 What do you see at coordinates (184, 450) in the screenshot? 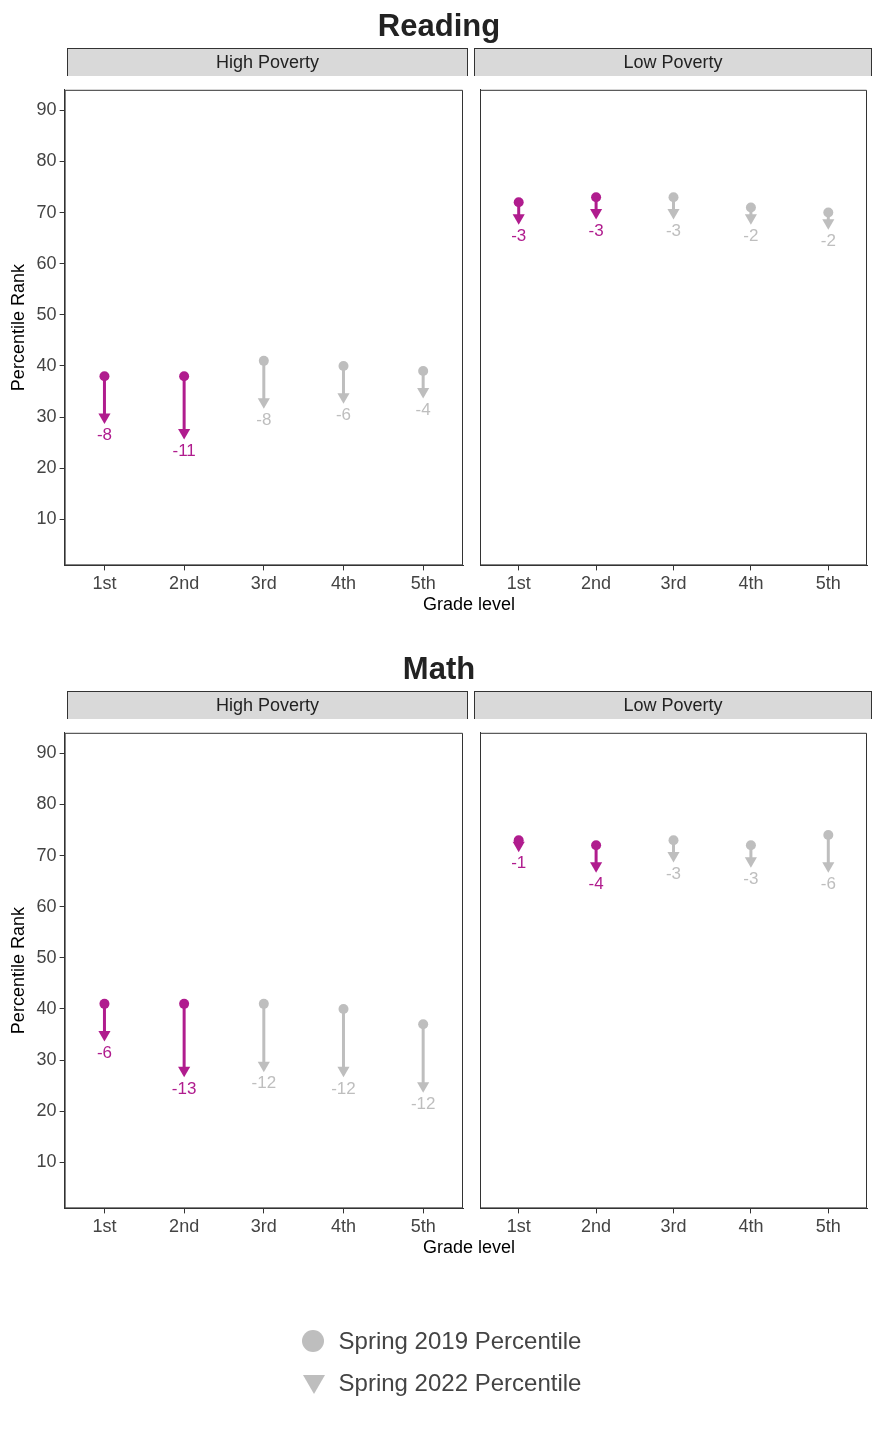
I see `annotation: -11` at bounding box center [184, 450].